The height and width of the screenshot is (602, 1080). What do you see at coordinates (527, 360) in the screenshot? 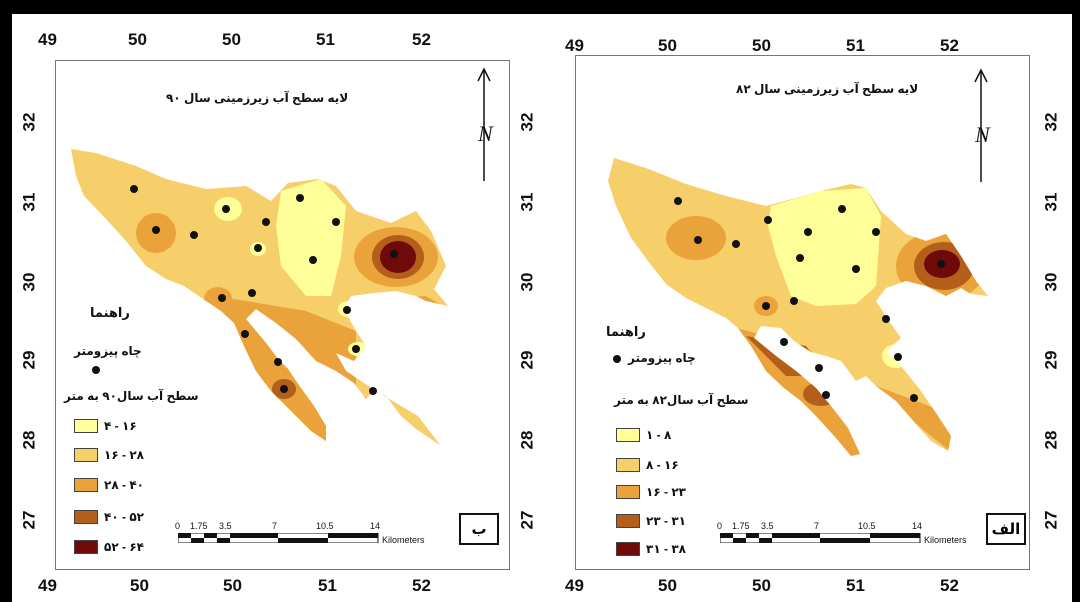
I see `left-lat-tick-right: 29` at bounding box center [527, 360].